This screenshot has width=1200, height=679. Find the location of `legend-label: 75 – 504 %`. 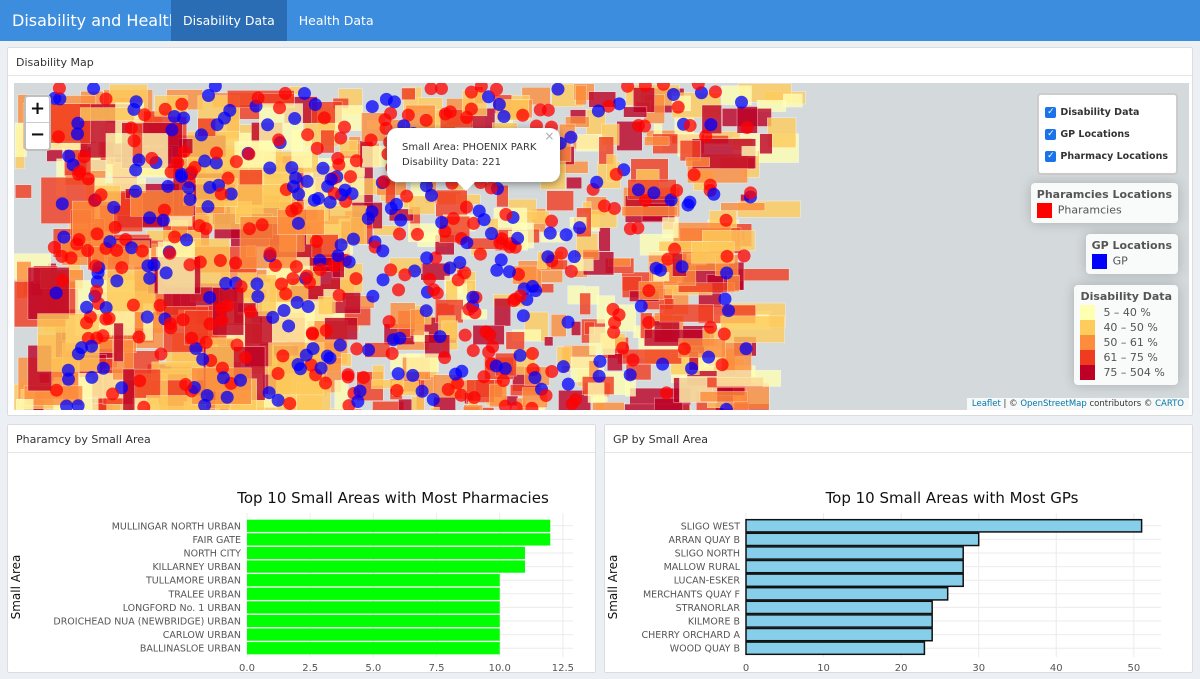

legend-label: 75 – 504 % is located at coordinates (1134, 372).